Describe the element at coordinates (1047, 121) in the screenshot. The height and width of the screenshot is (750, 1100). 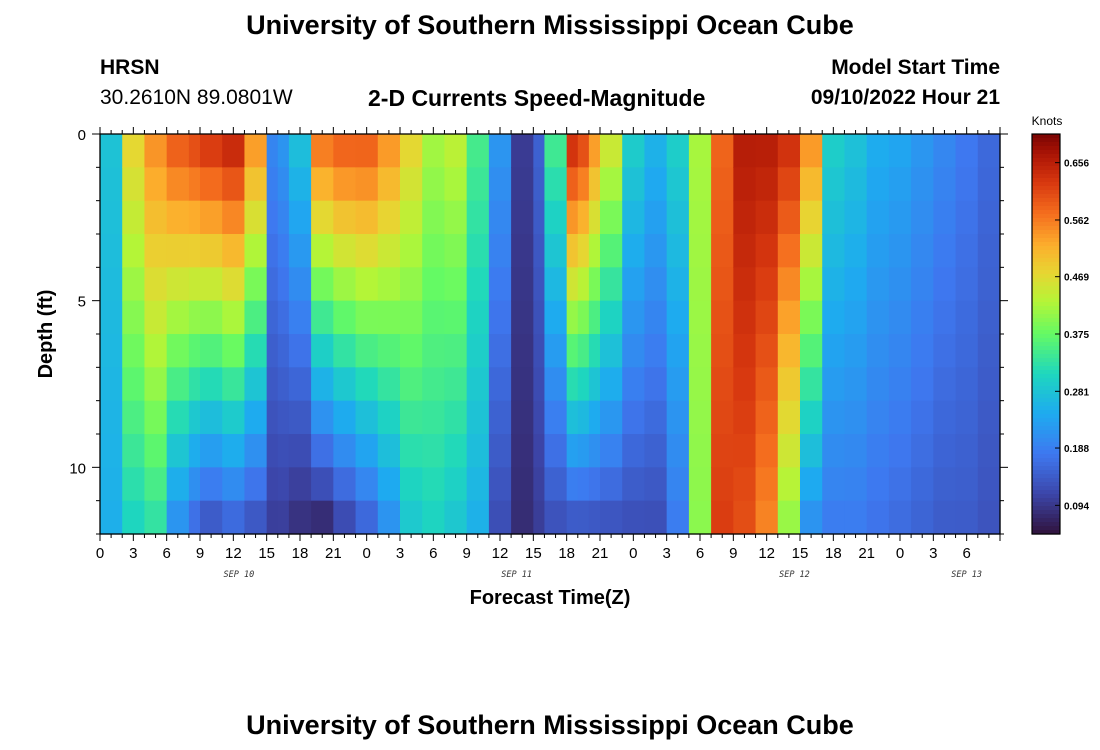
I see `colorbar-units: Knots` at that location.